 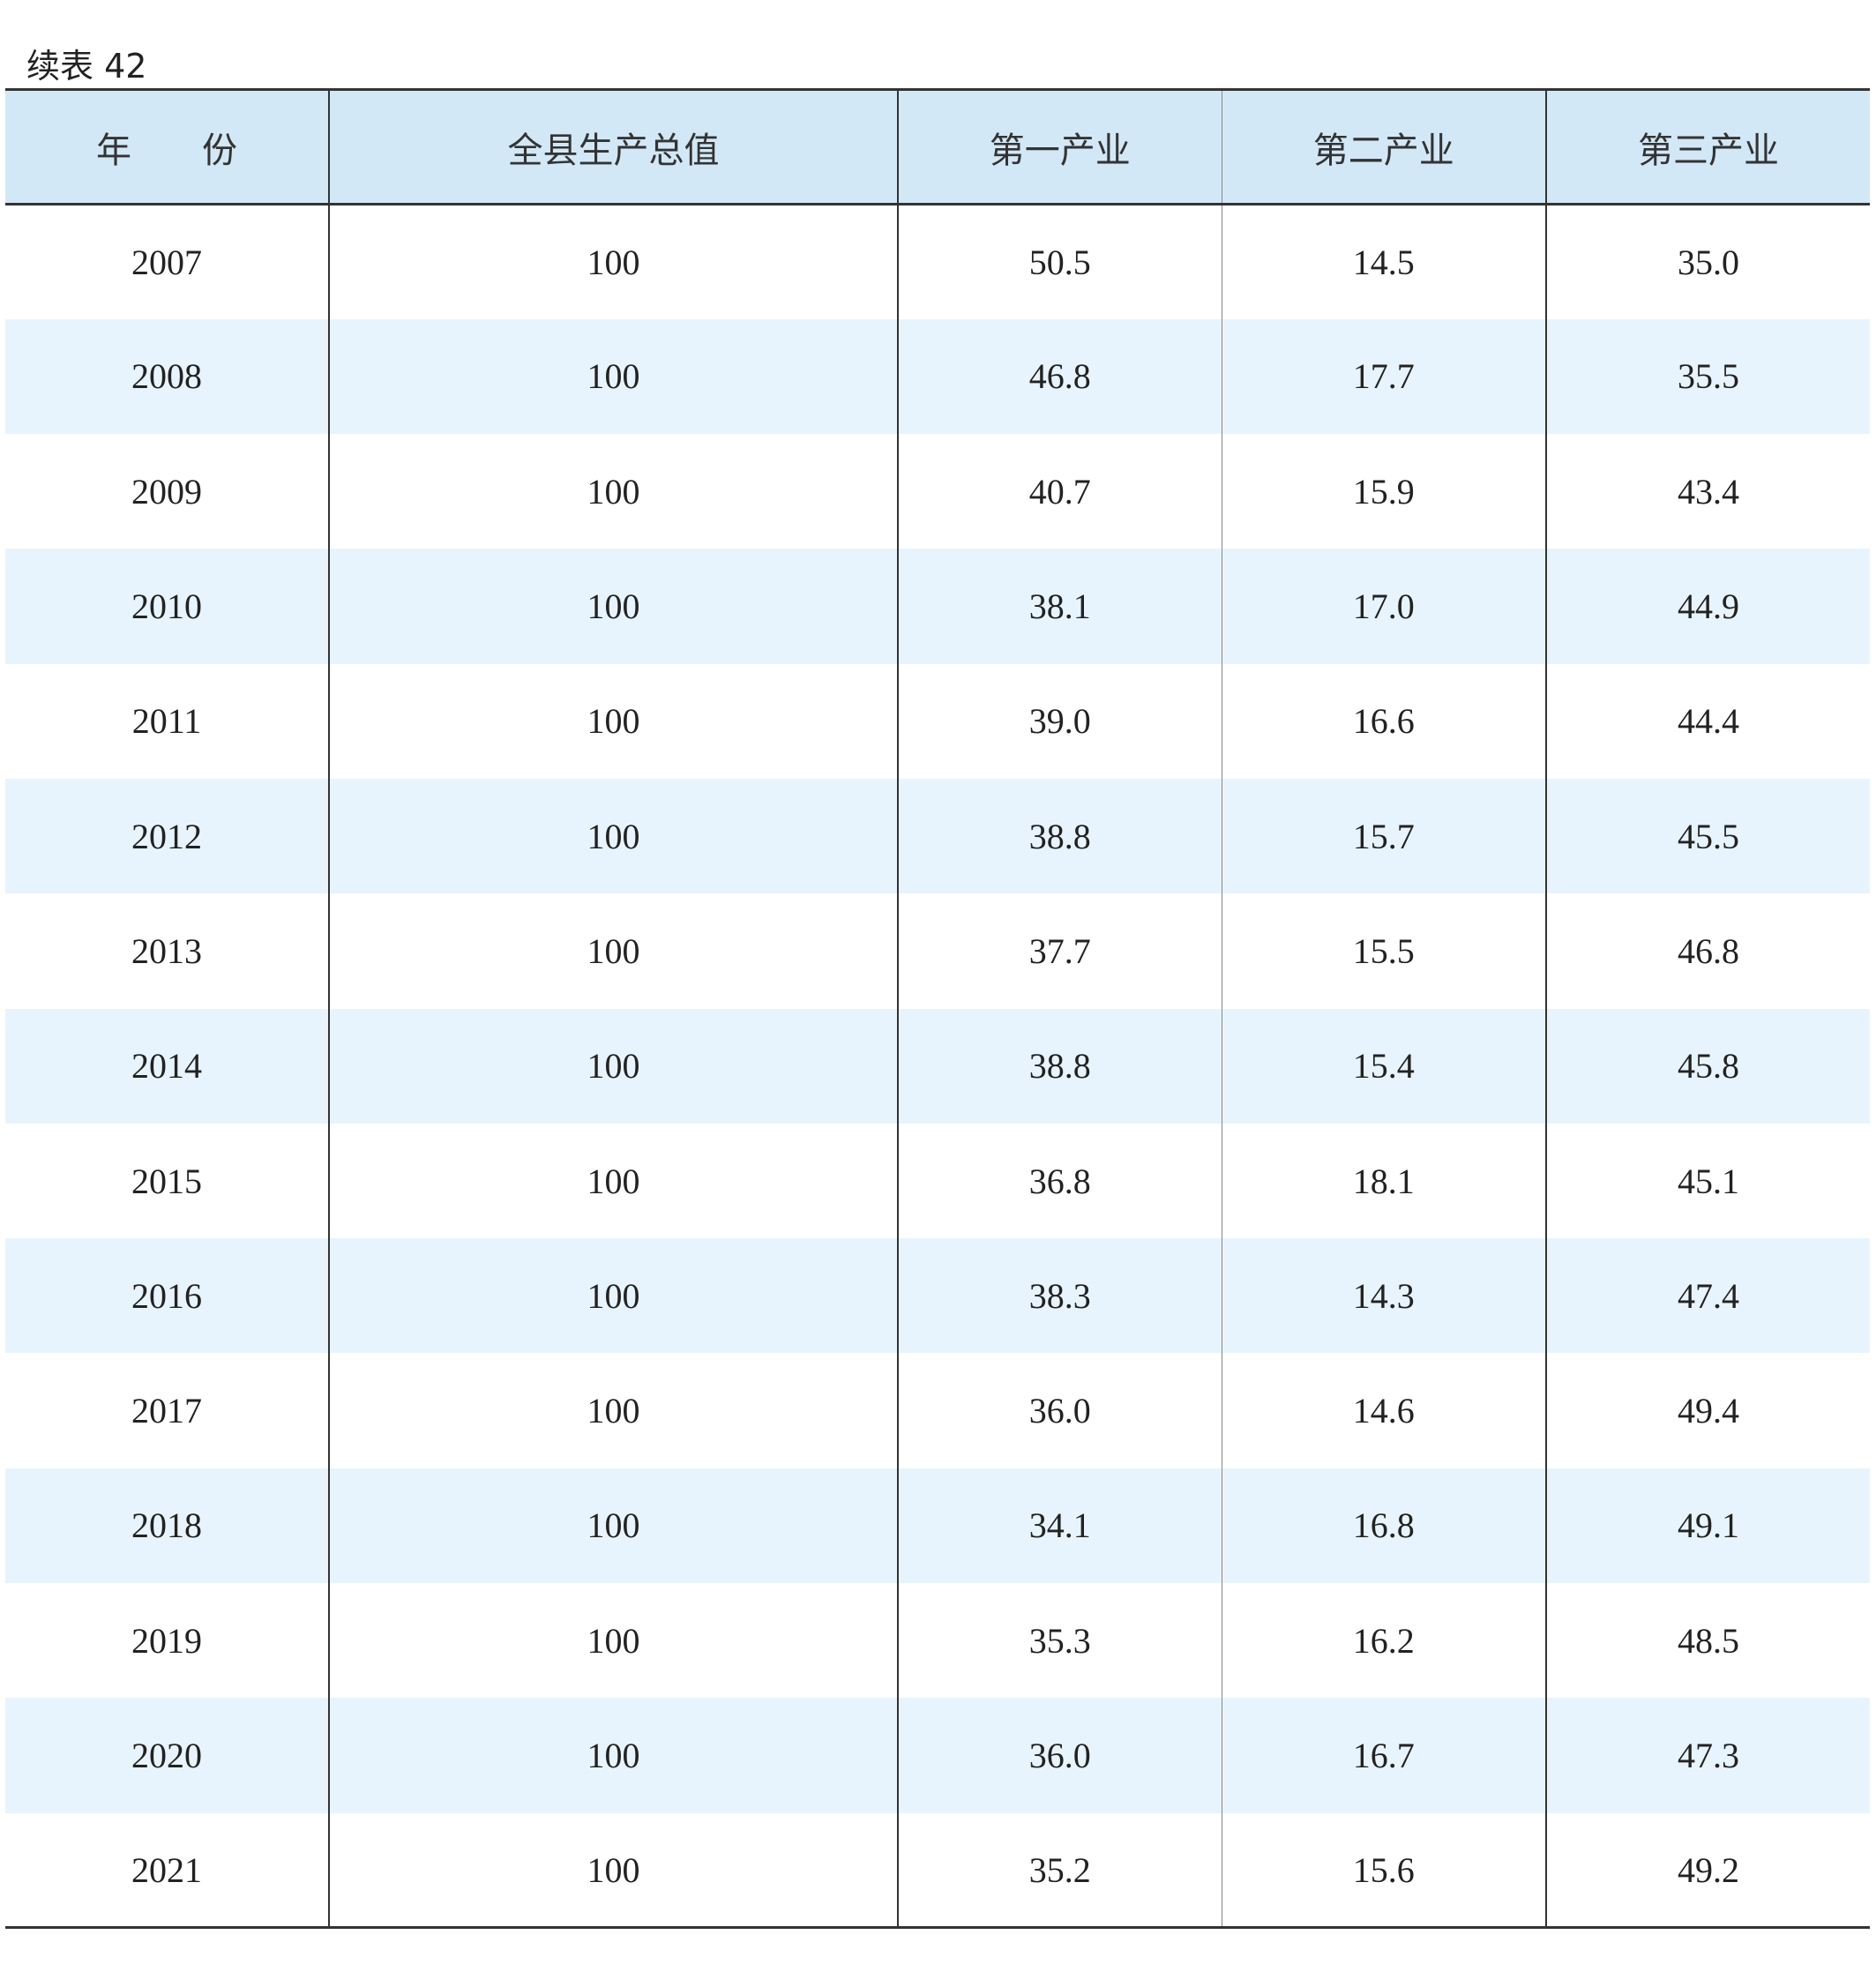 I want to click on table-cell: 14.3, so click(x=1383, y=1296).